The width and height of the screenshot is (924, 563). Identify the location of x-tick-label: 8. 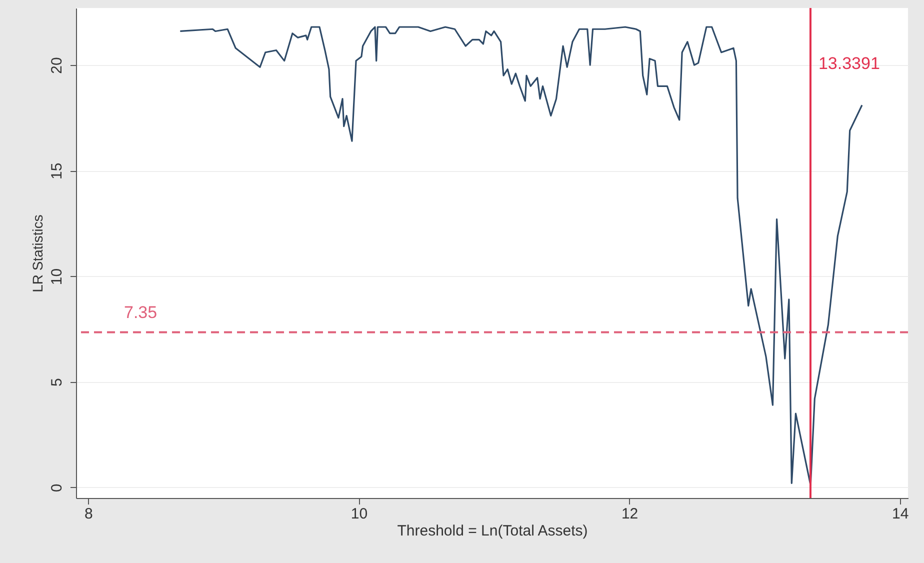
(88, 514).